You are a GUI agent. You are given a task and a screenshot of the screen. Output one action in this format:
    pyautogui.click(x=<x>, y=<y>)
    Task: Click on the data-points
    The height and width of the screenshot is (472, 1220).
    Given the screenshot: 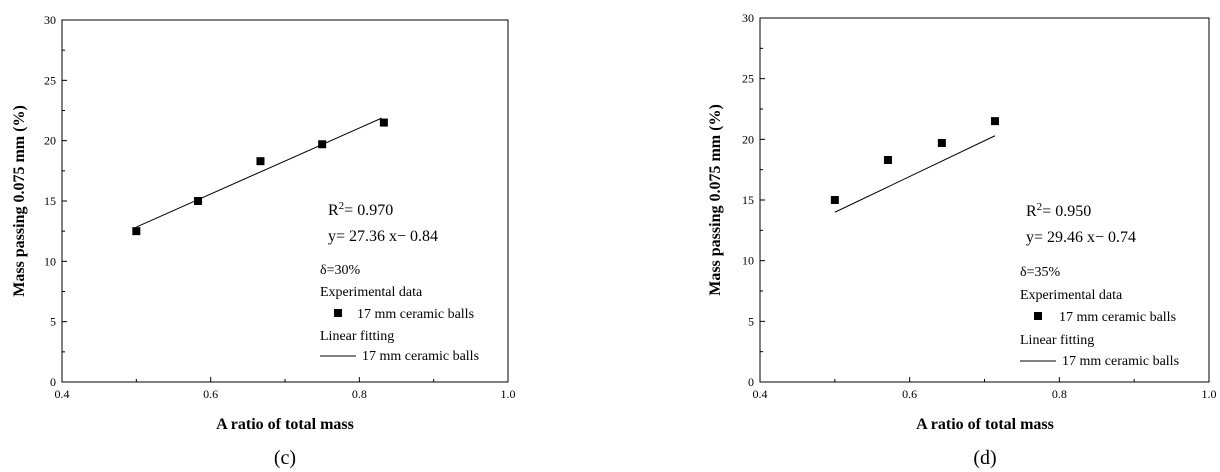 What is the action you would take?
    pyautogui.click(x=914, y=160)
    